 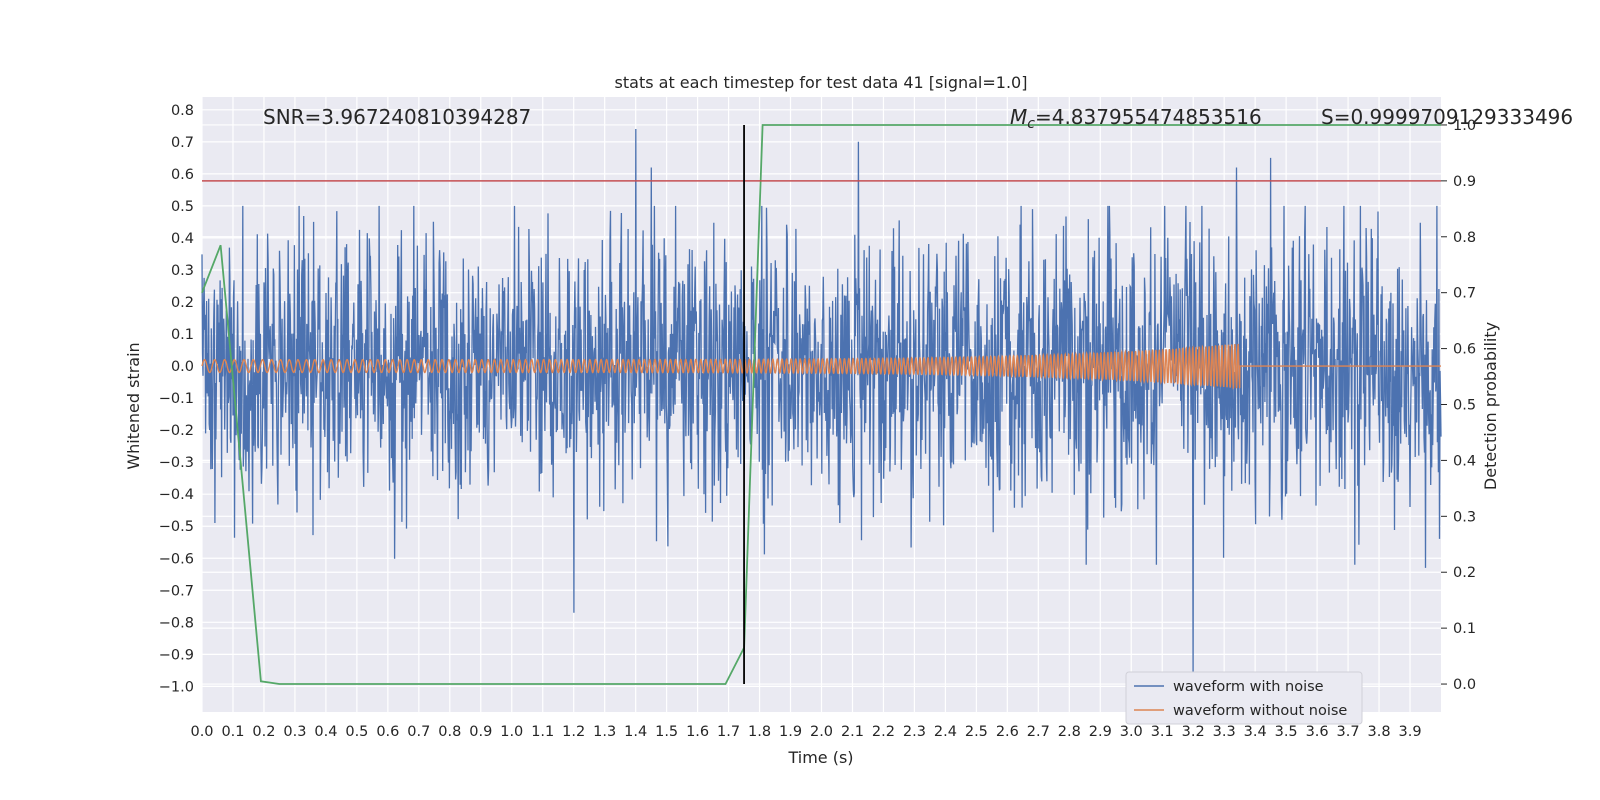 What do you see at coordinates (1148, 117) in the screenshot?
I see `chirp-mass-value: =4.837955474853516` at bounding box center [1148, 117].